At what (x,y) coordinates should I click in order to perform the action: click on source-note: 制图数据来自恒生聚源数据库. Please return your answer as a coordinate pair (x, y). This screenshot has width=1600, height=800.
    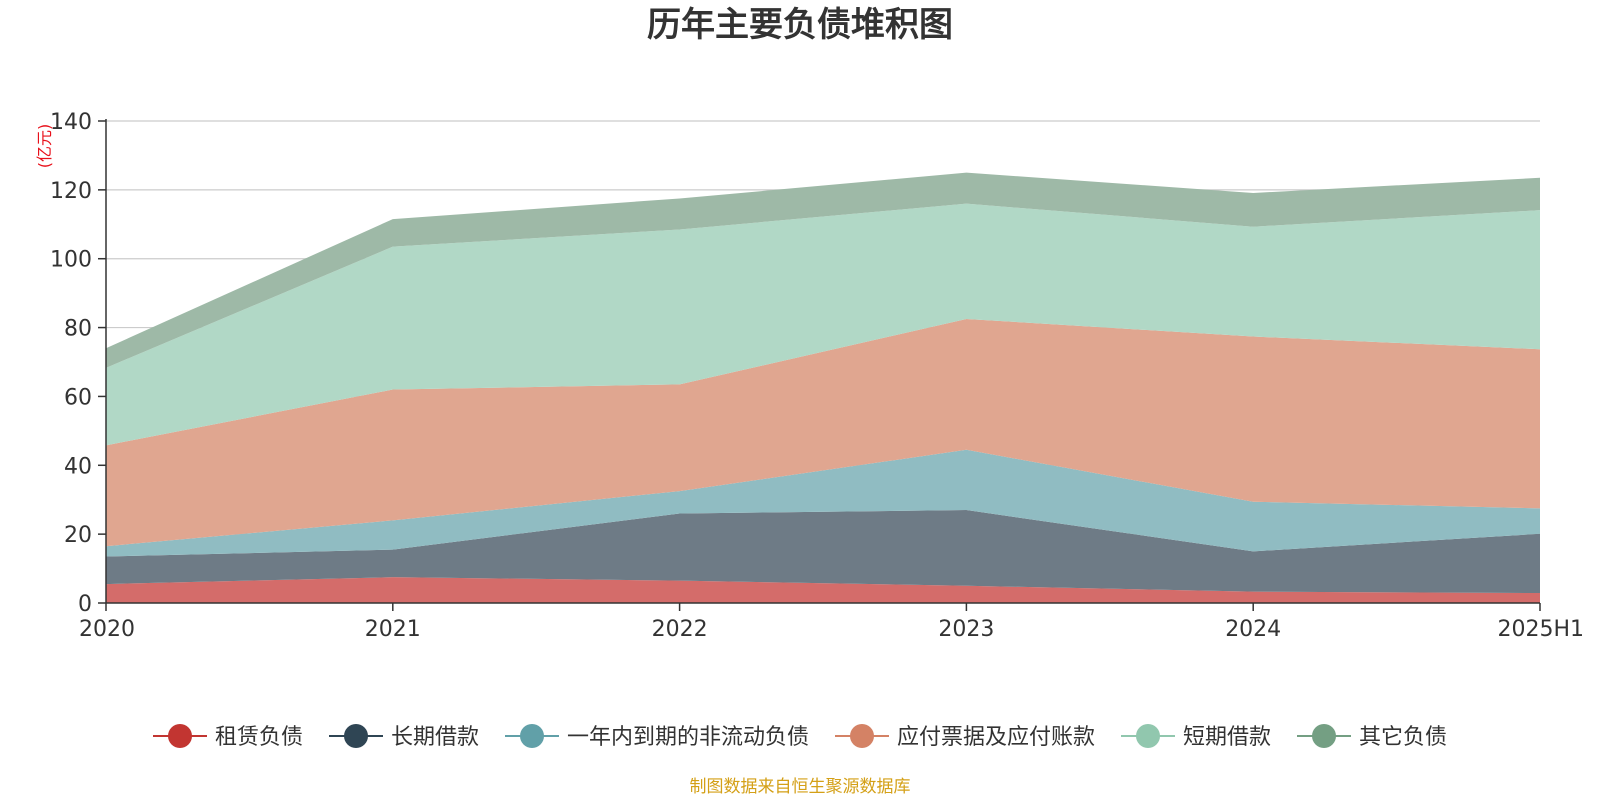
    Looking at the image, I should click on (800, 787).